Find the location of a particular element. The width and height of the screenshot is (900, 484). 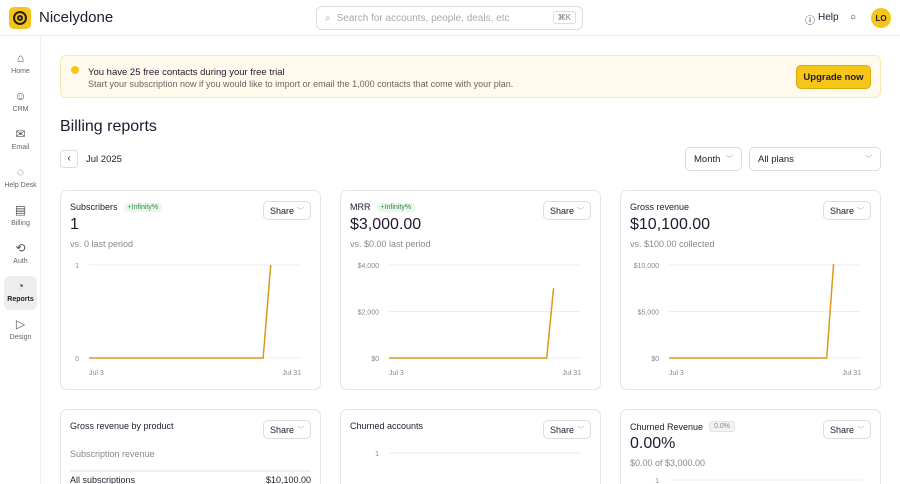

page-title: Billing reports is located at coordinates (108, 126).